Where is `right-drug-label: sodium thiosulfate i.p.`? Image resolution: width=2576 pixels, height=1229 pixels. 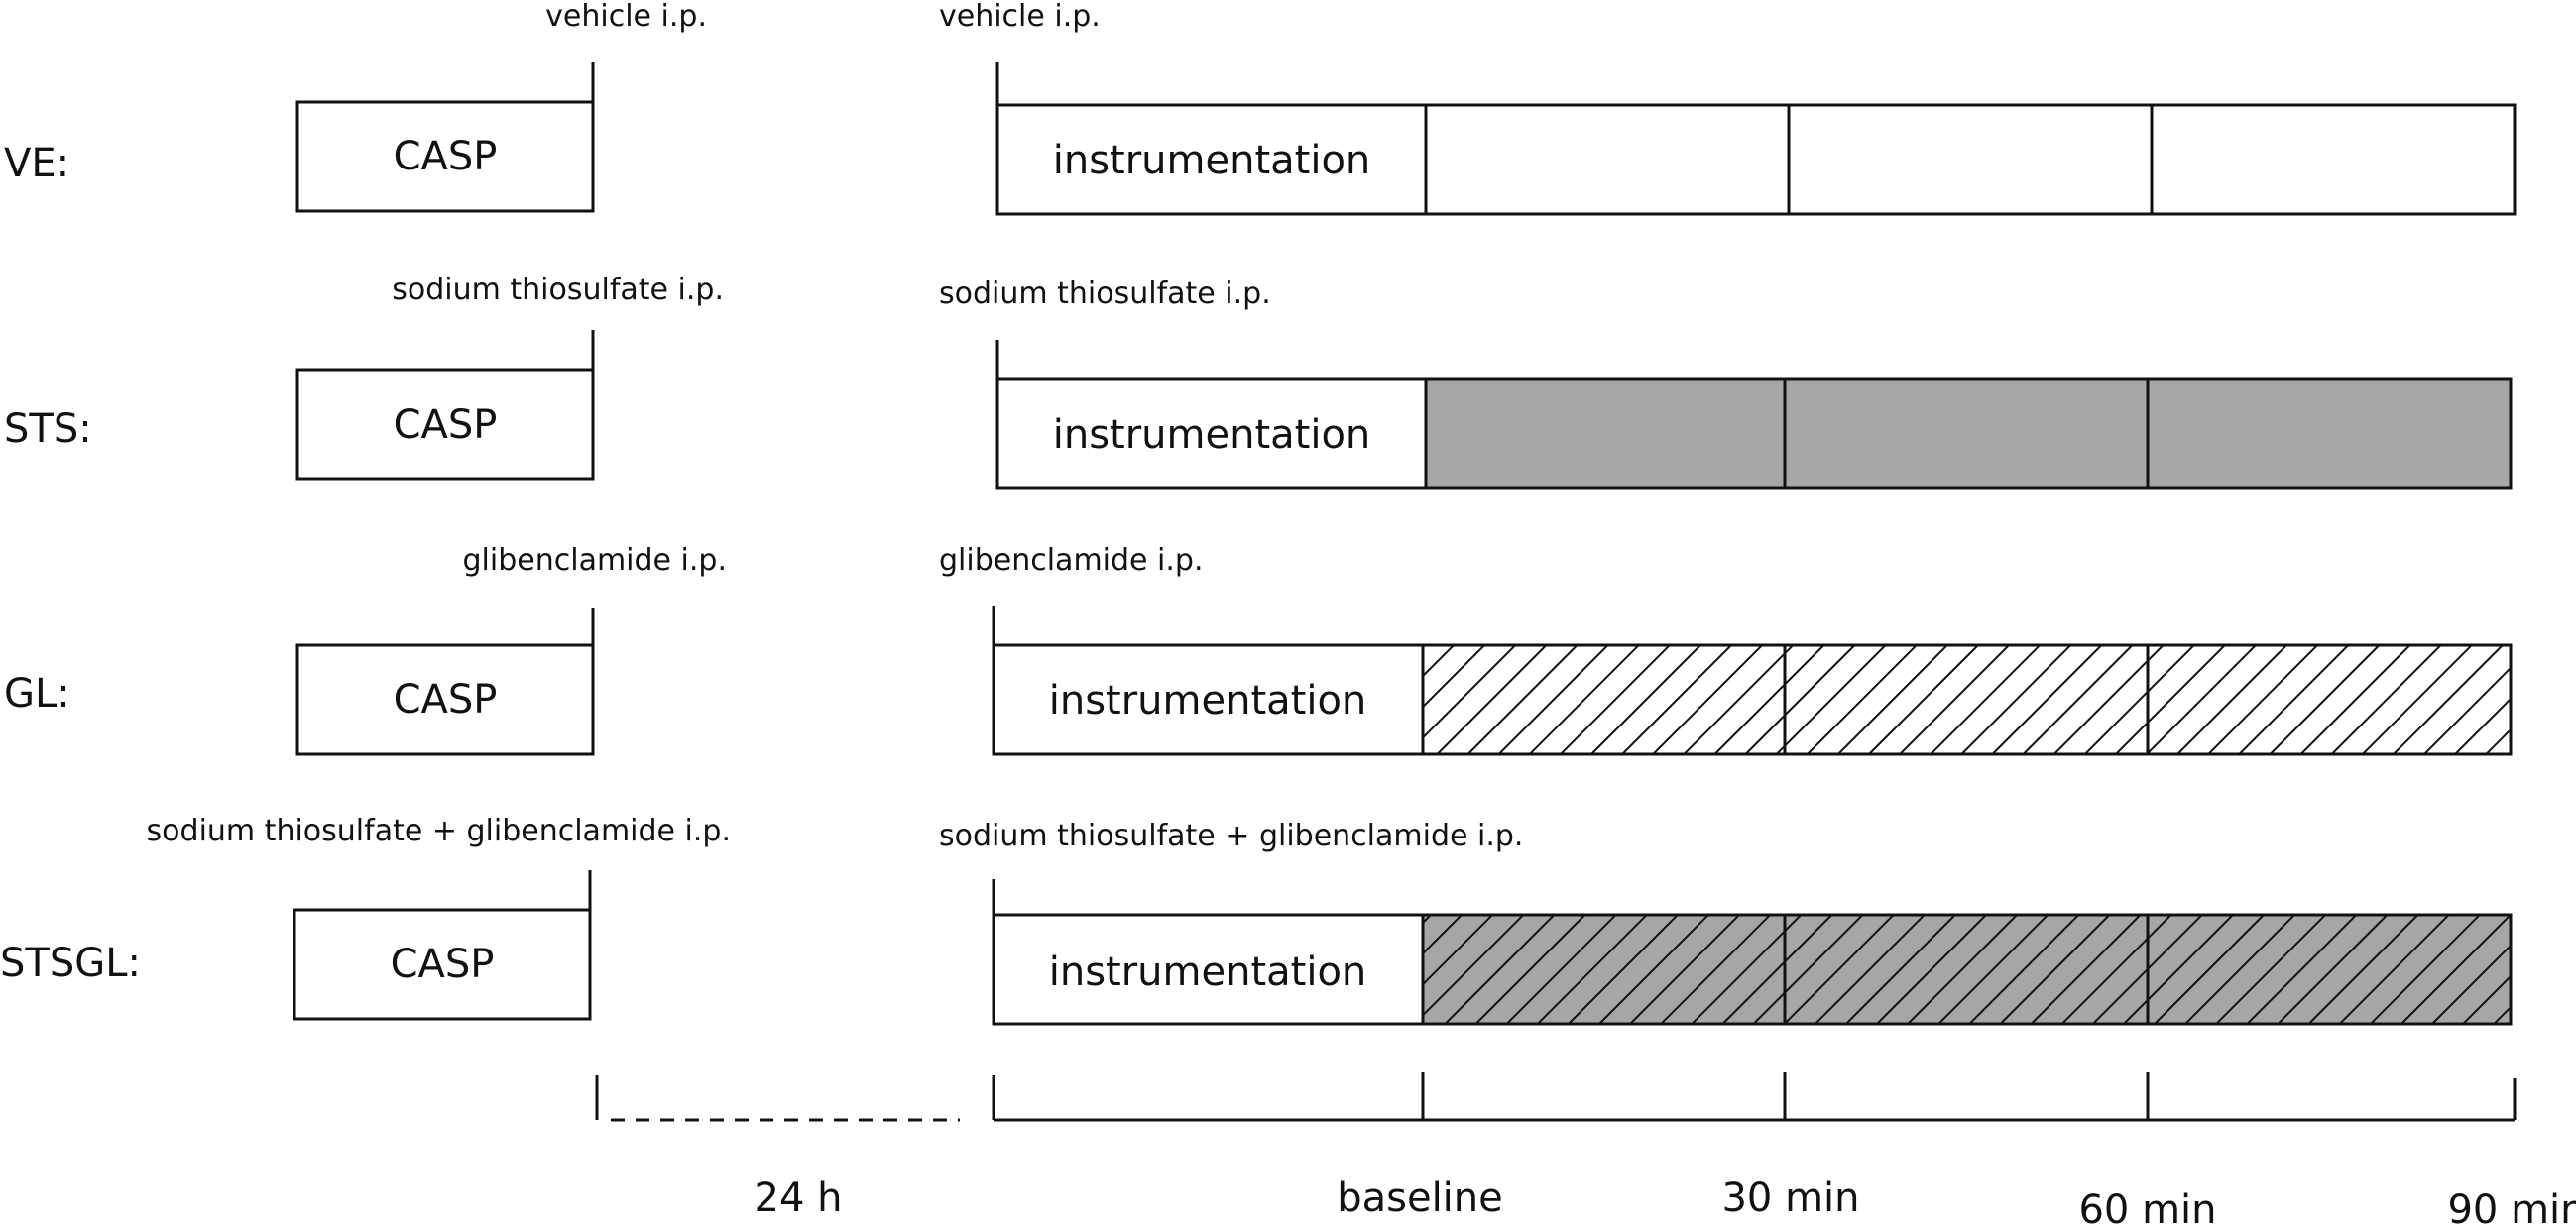
right-drug-label: sodium thiosulfate i.p. is located at coordinates (1105, 294).